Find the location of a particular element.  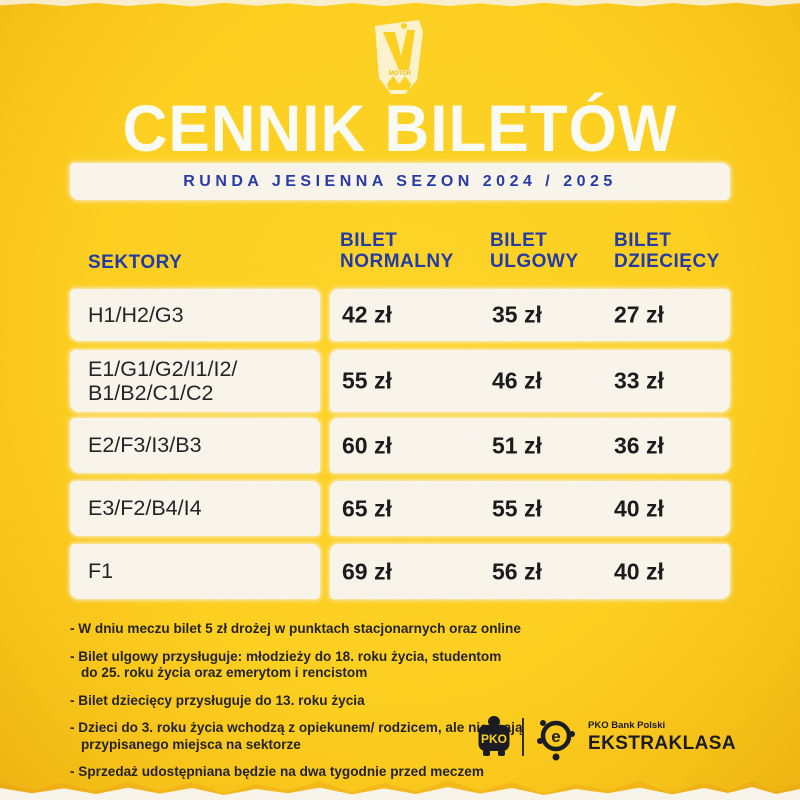

table-row: F1 69 zł 56 zł 40 zł is located at coordinates (400, 571).